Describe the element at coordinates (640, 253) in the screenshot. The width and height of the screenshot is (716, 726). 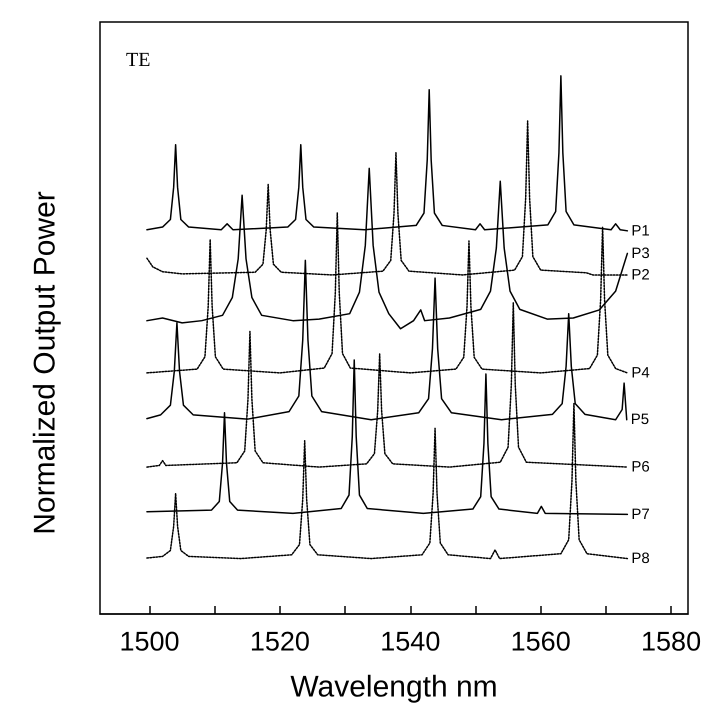
I see `series-label: P3` at that location.